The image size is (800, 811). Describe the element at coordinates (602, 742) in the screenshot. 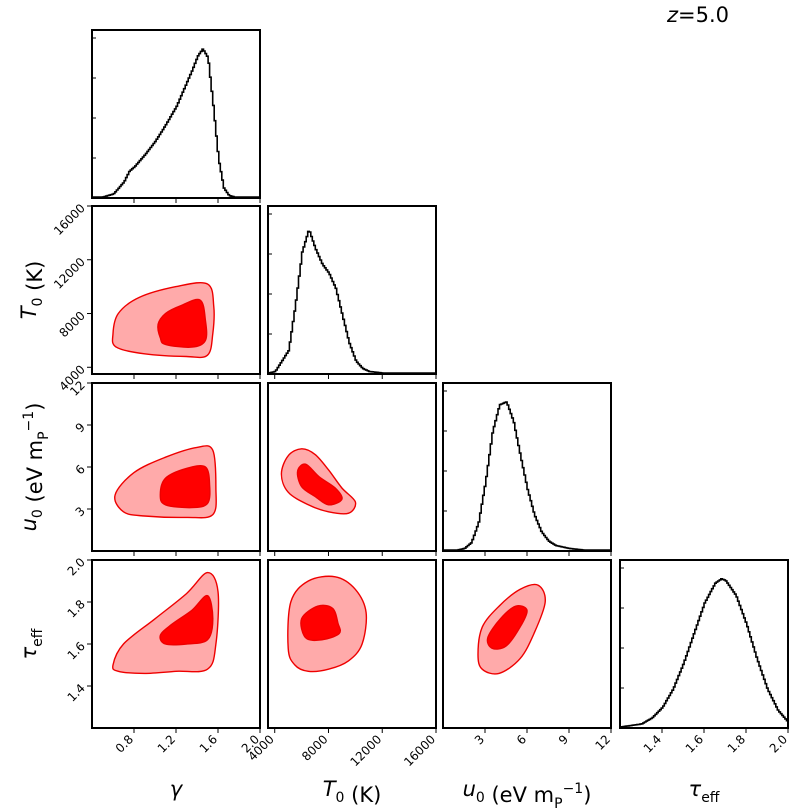

I see `xtick-label-u0: 12` at that location.